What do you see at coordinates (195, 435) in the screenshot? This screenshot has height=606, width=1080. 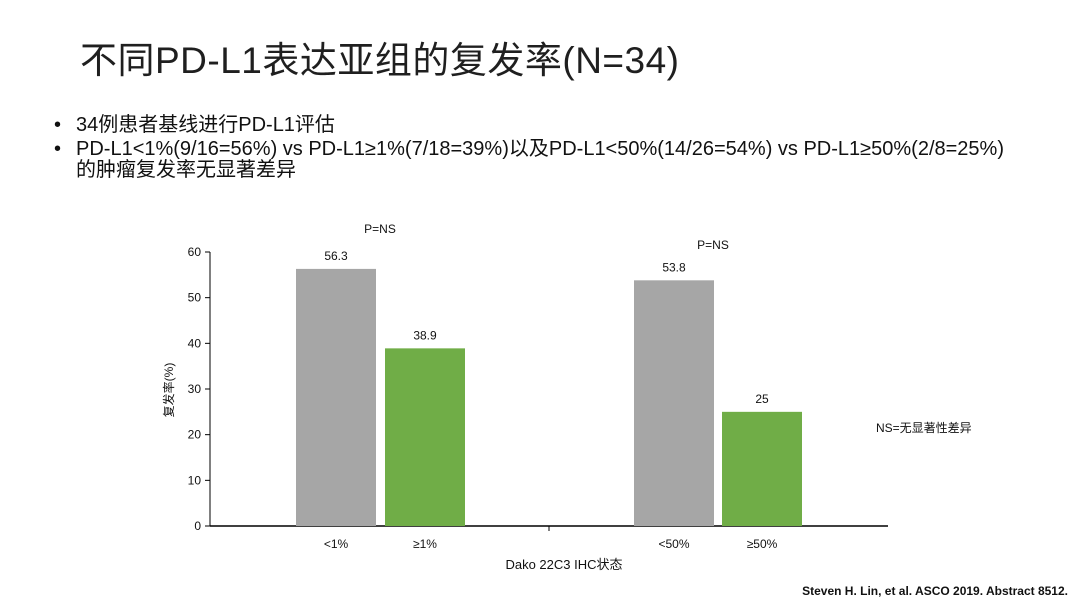 I see `y-tick-label: 20` at bounding box center [195, 435].